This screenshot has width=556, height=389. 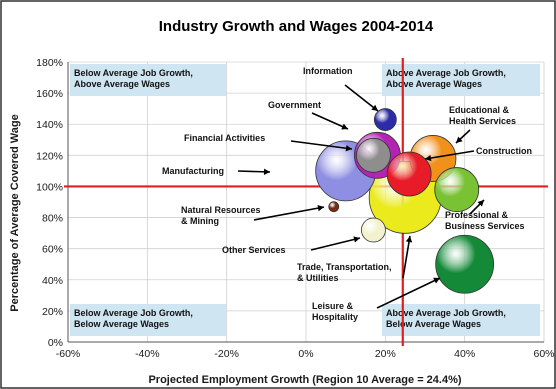 What do you see at coordinates (147, 354) in the screenshot?
I see `x-tick-label: -40%` at bounding box center [147, 354].